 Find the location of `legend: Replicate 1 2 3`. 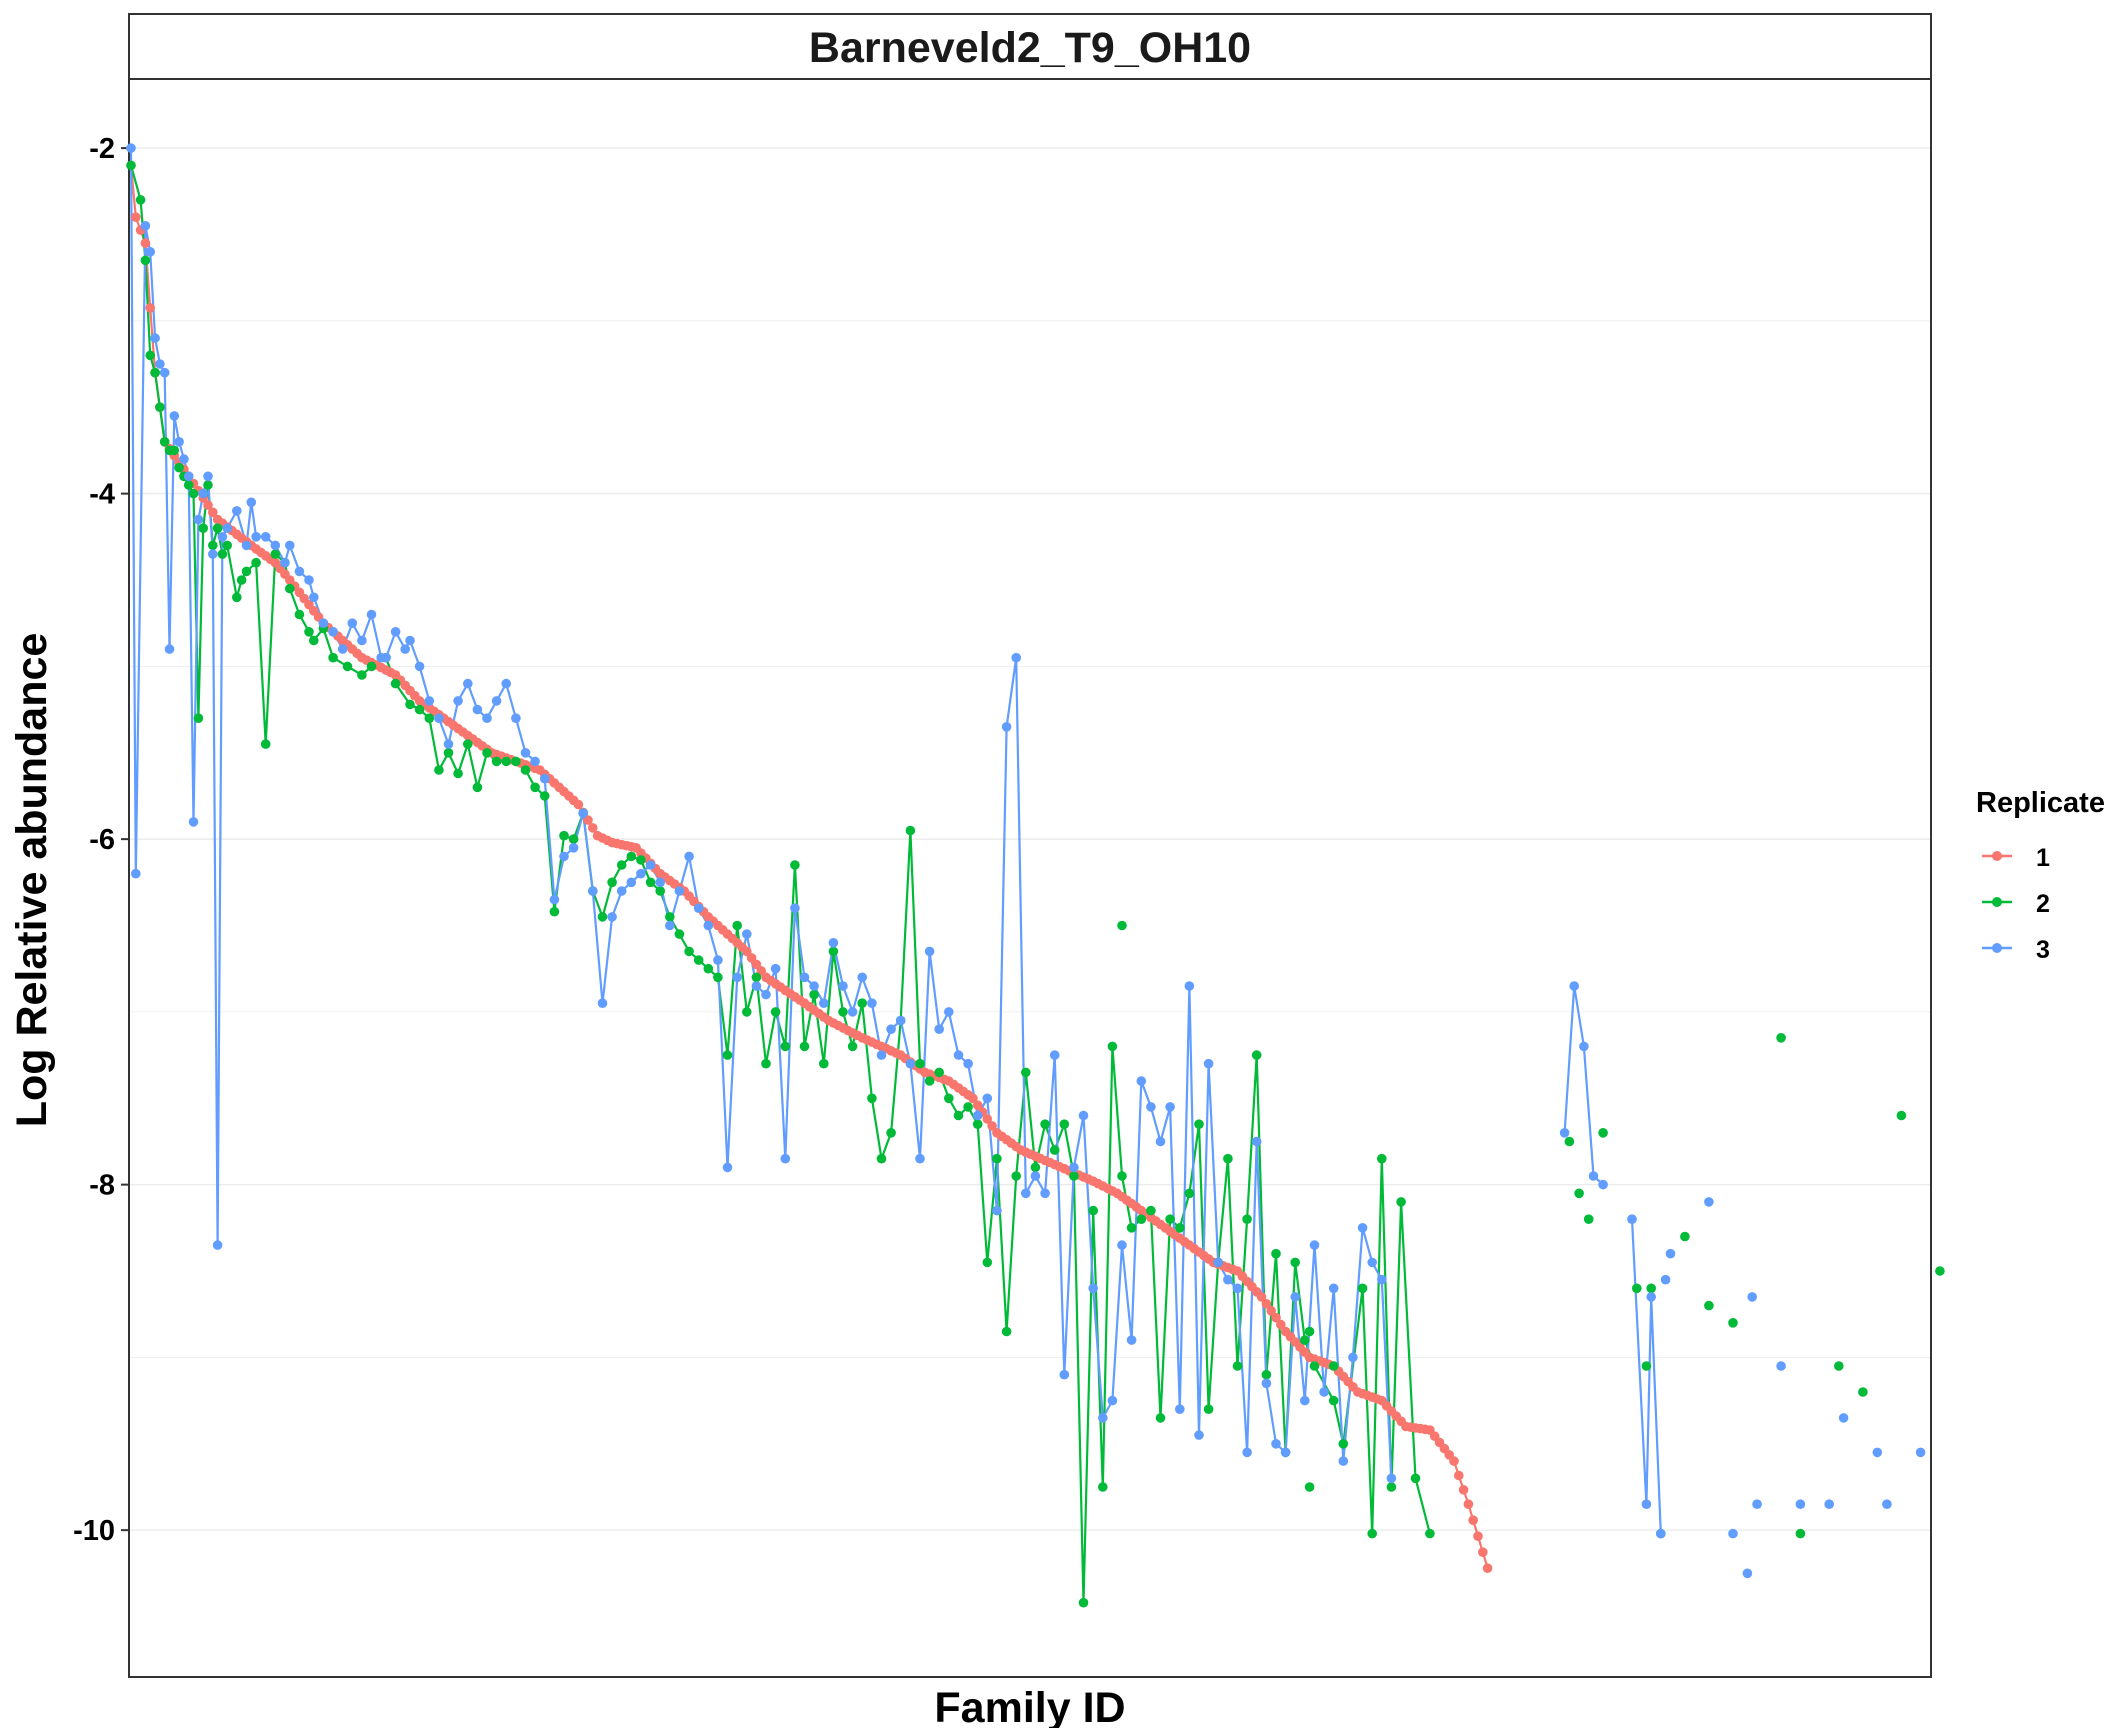

legend: Replicate 1 2 3 is located at coordinates (2040, 875).